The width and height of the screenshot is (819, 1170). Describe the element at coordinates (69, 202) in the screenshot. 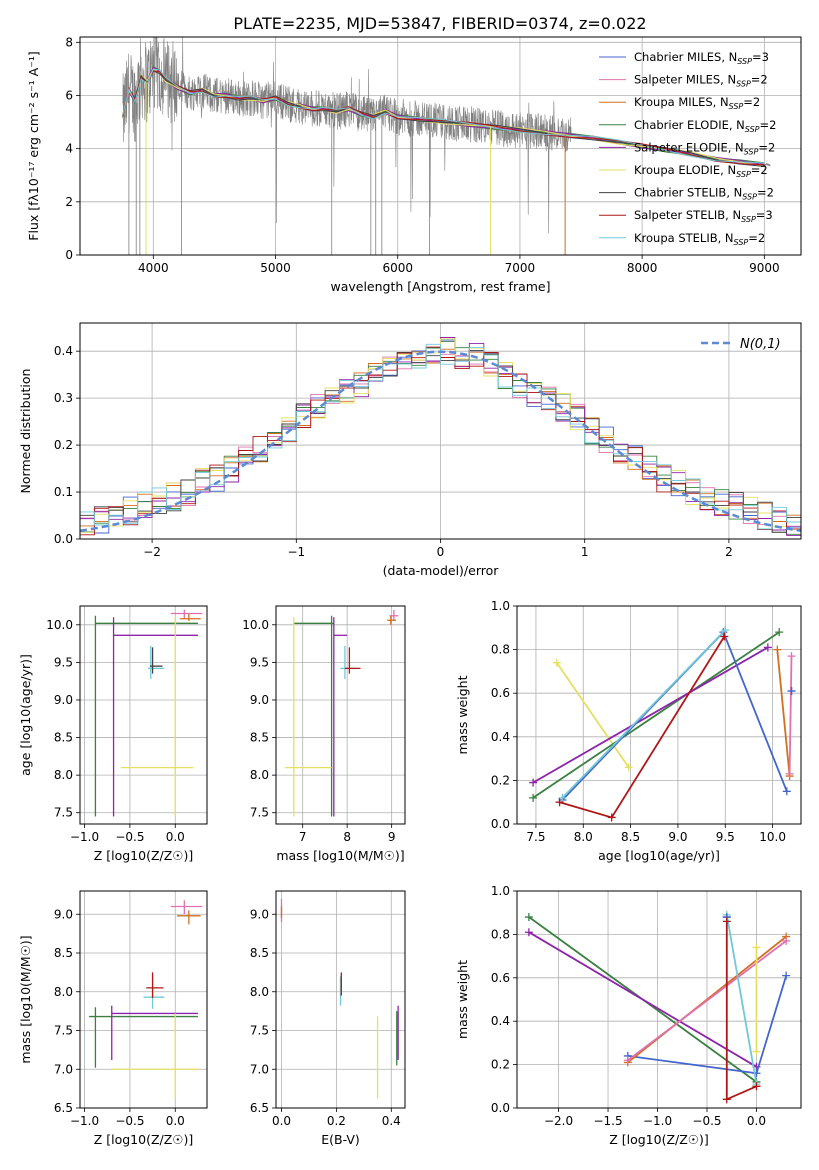

I see `y-tick-label: 2` at that location.